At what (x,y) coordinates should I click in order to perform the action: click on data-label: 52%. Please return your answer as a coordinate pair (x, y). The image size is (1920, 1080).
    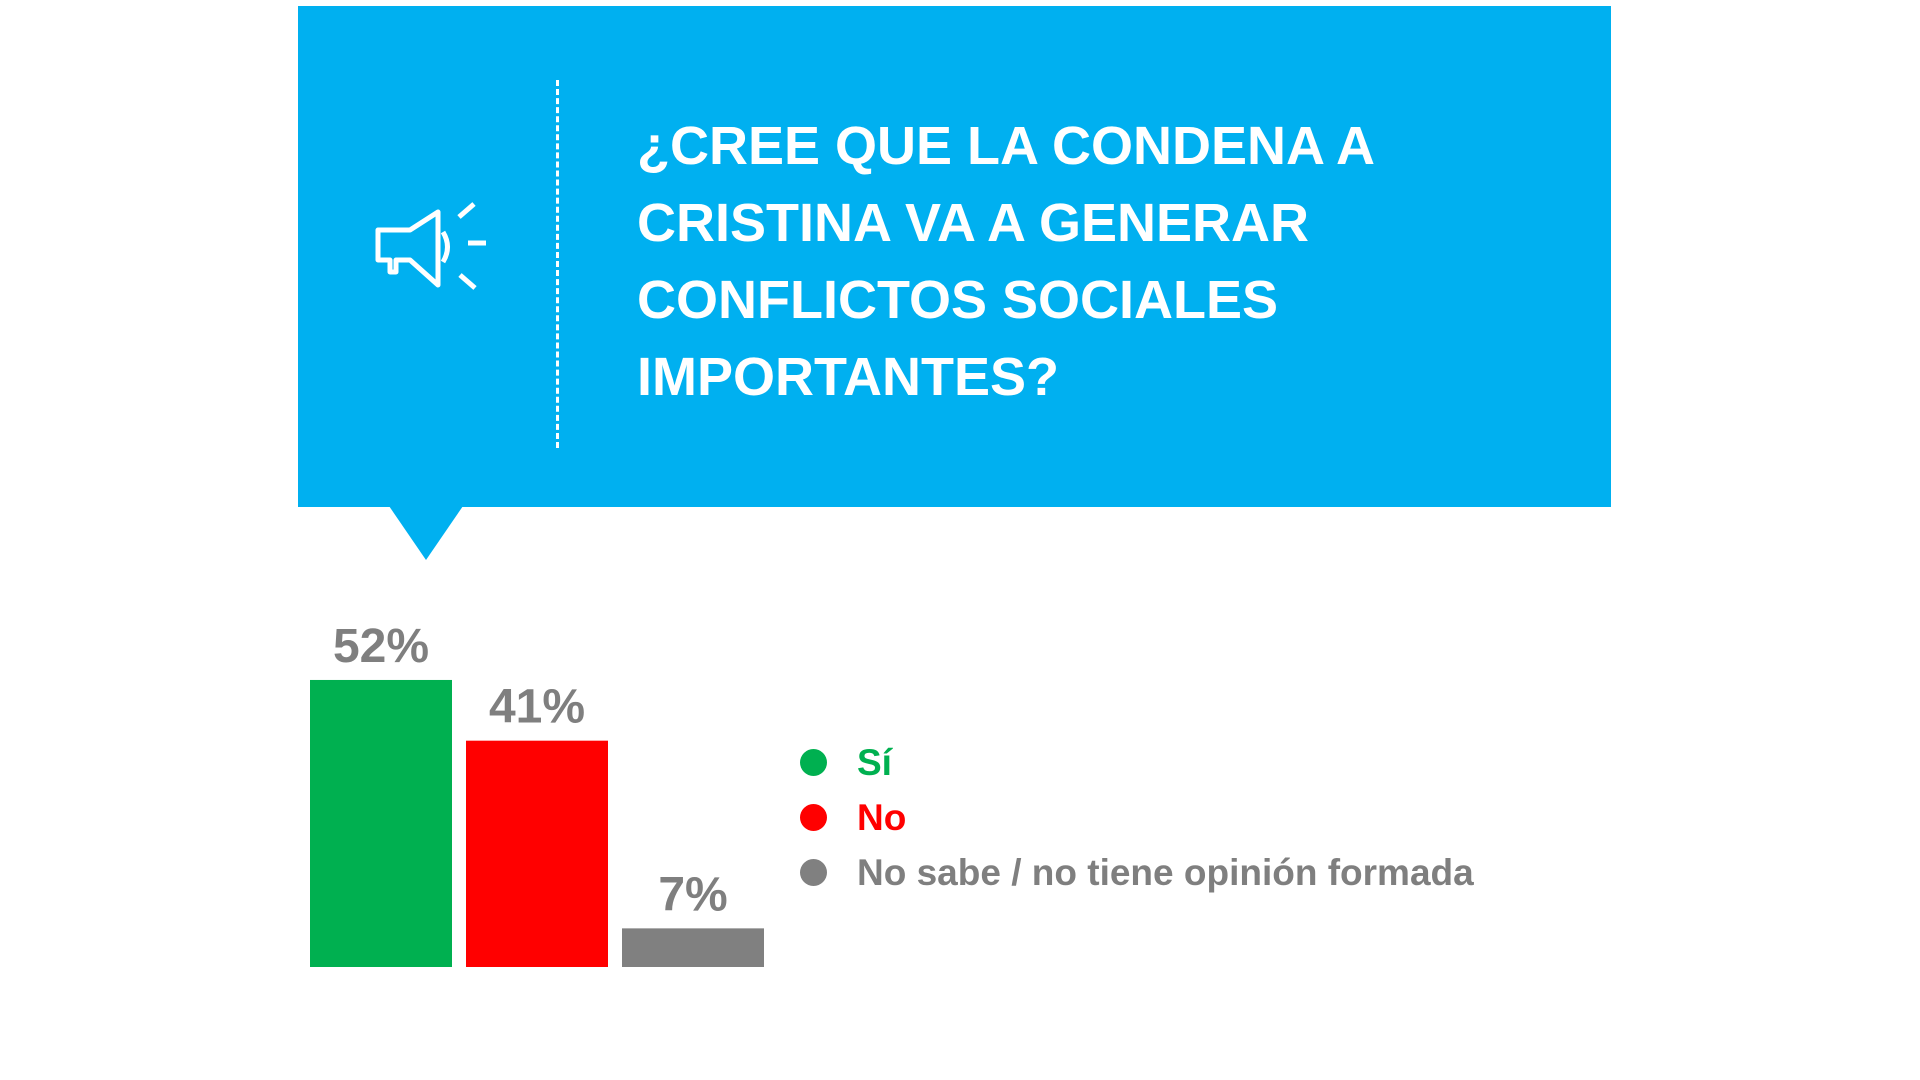
    Looking at the image, I should click on (381, 646).